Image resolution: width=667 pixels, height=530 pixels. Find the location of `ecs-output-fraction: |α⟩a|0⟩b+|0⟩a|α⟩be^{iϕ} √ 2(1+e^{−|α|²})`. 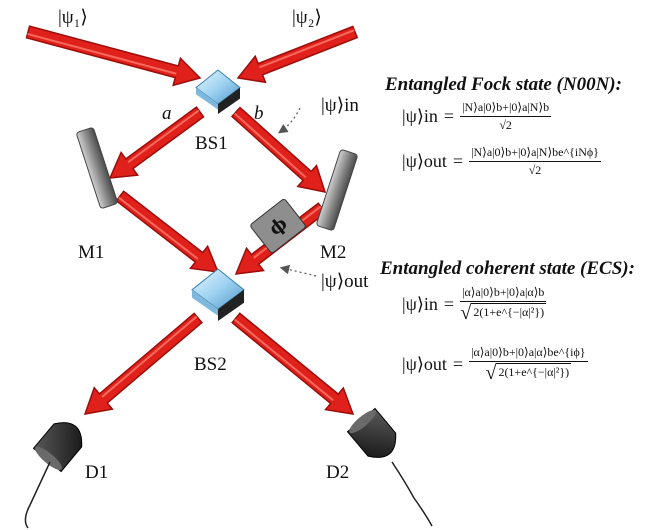

ecs-output-fraction: |α⟩a|0⟩b+|0⟩a|α⟩be^{iϕ} √ 2(1+e^{−|α|²}) is located at coordinates (528, 364).